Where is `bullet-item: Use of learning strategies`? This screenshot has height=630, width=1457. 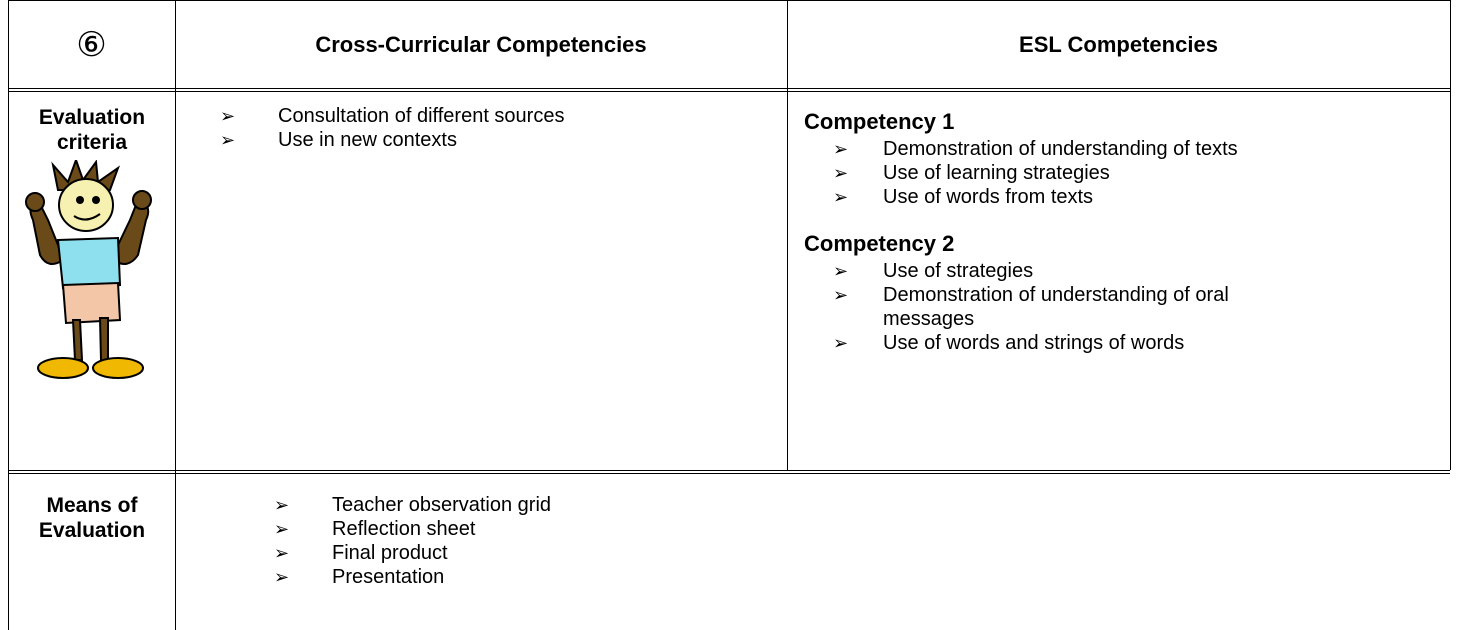
bullet-item: Use of learning strategies is located at coordinates (1068, 173).